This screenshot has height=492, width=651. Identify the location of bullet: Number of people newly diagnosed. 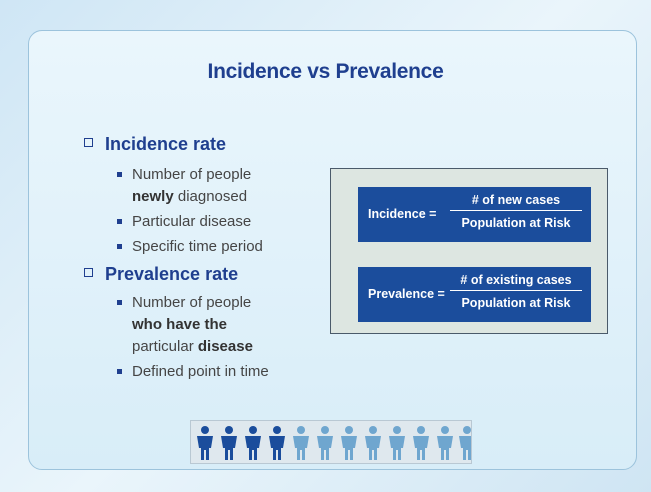
(188, 186).